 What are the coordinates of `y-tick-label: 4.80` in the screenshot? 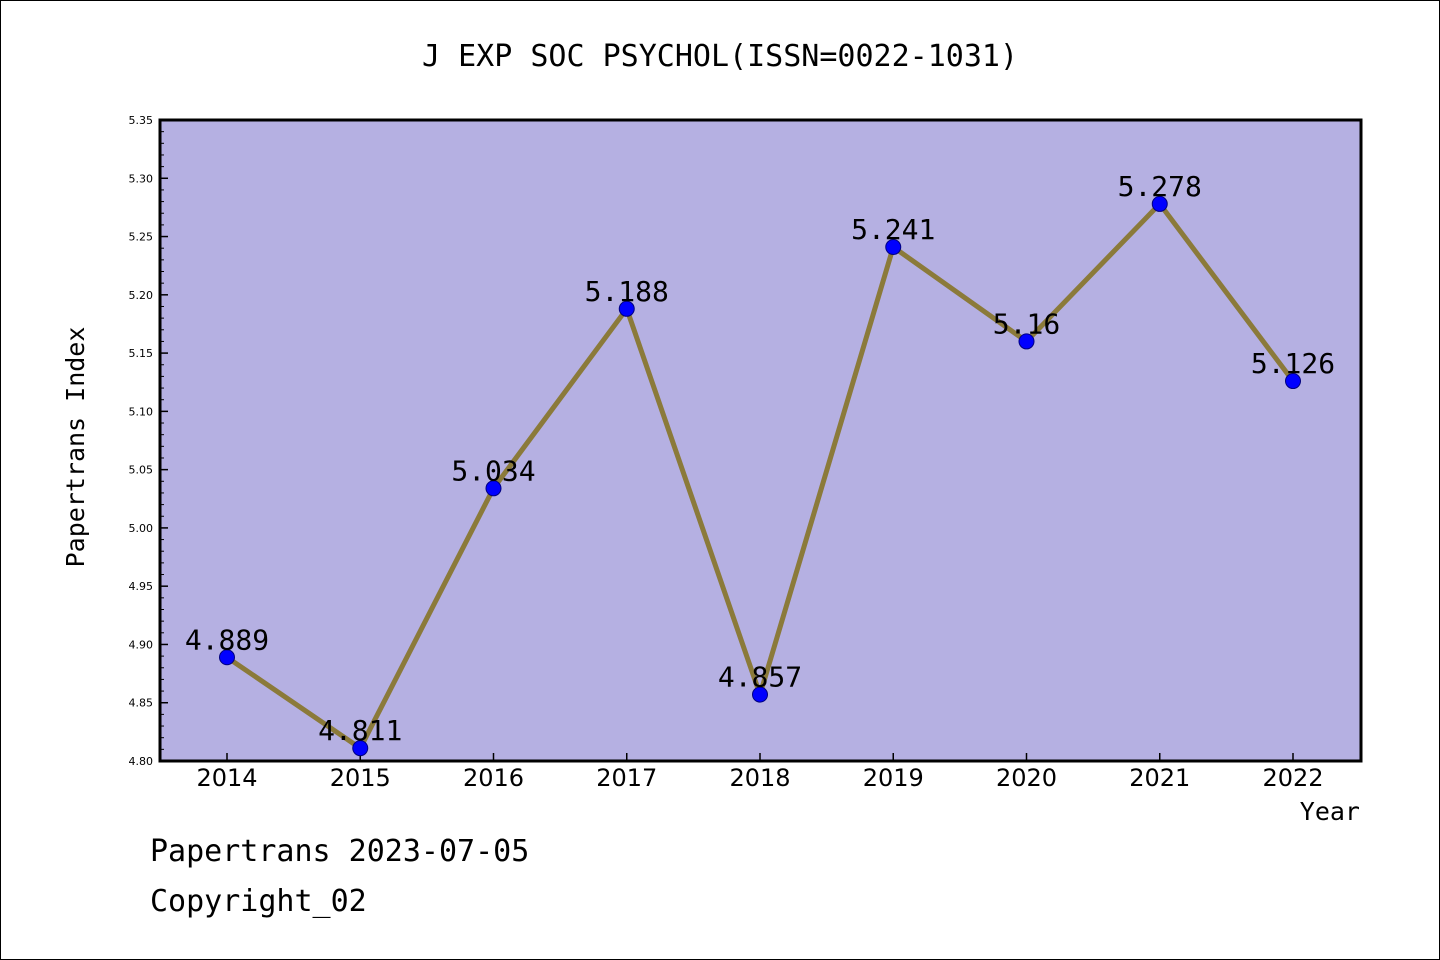 It's located at (141, 761).